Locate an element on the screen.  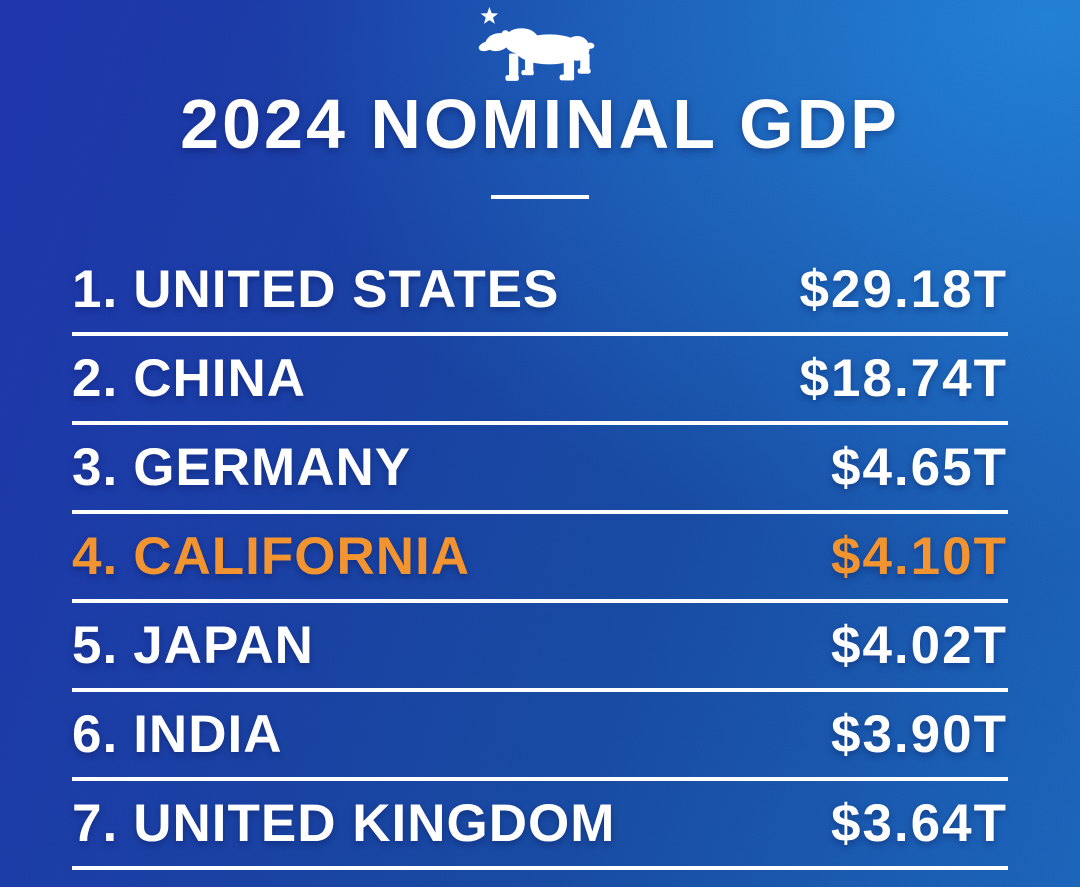
row-name: JAPAN is located at coordinates (223, 645).